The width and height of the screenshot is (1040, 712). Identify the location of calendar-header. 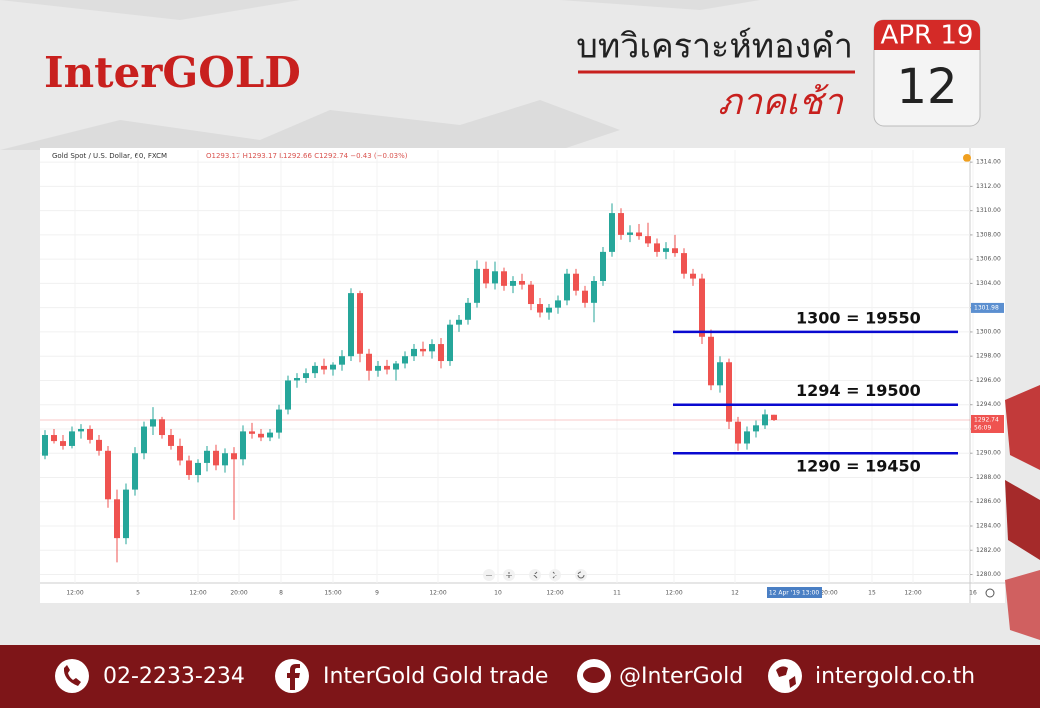
(927, 35).